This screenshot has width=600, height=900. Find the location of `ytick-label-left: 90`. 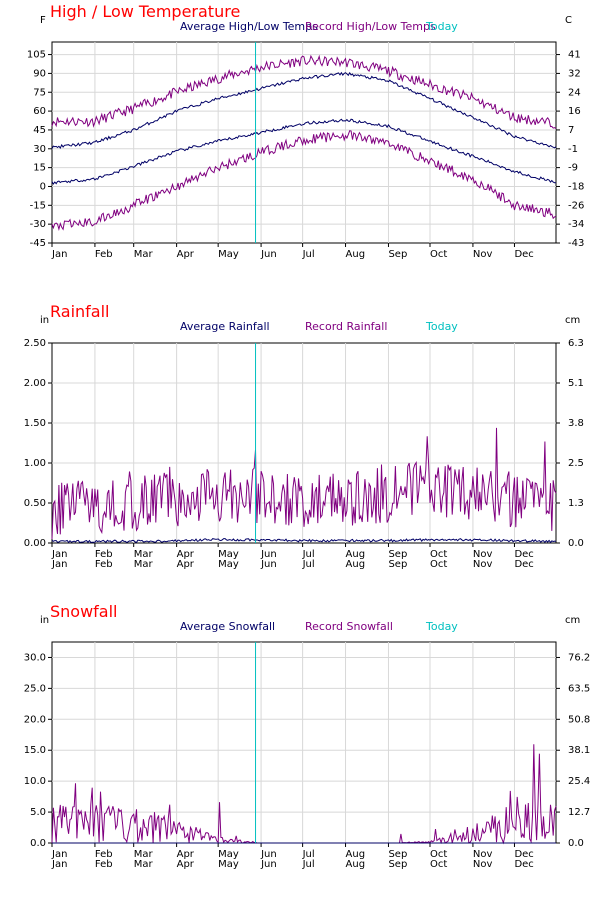

ytick-label-left: 90 is located at coordinates (39, 73).